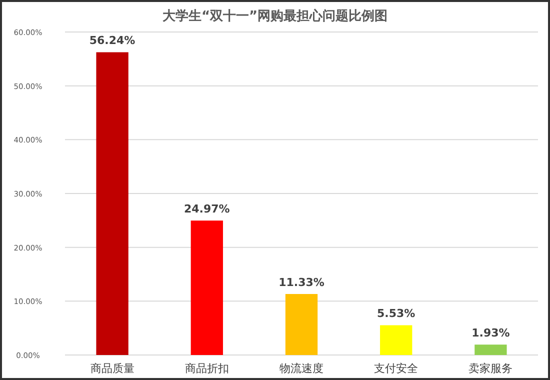 This screenshot has height=380, width=550. Describe the element at coordinates (490, 368) in the screenshot. I see `x-tick-label: 卖家服务` at that location.